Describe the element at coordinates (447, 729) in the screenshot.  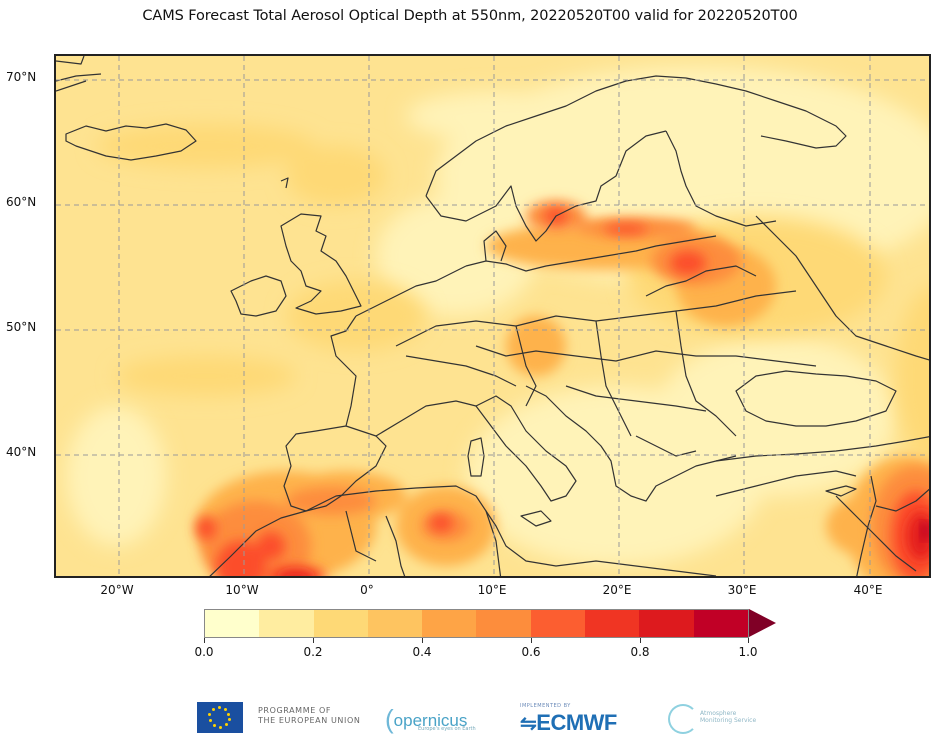
I see `copernicus-tagline: Europe's eyes on Earth` at that location.